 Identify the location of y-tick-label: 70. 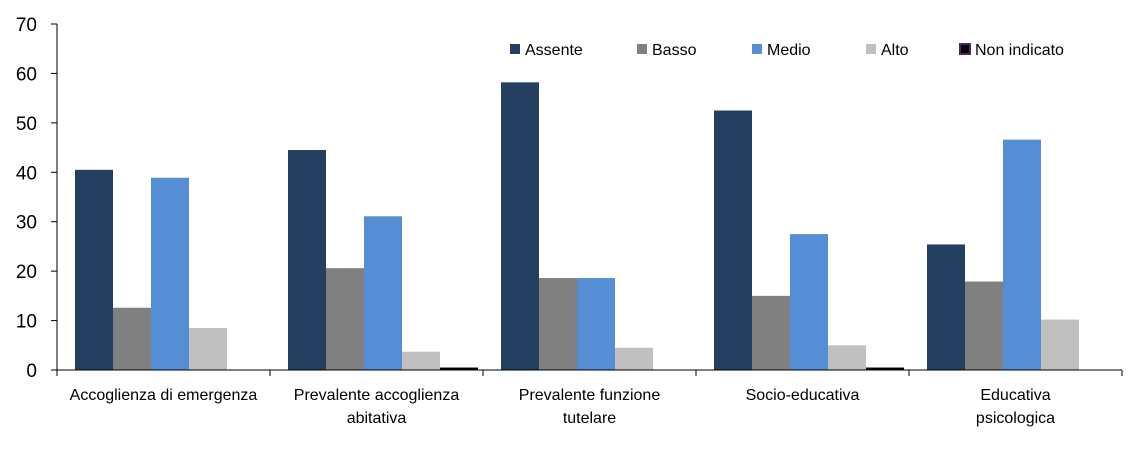
(26, 25).